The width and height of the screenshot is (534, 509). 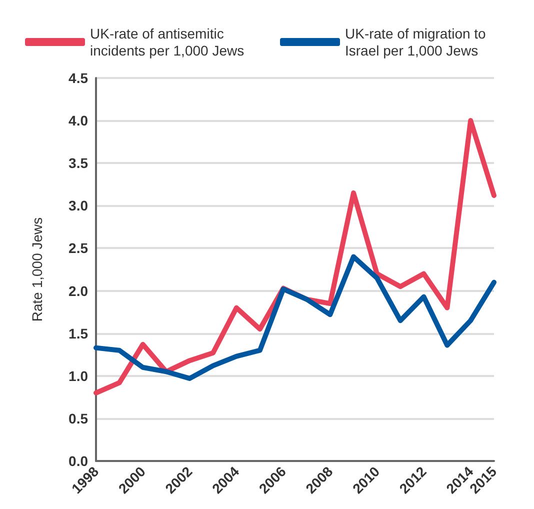 I want to click on y-tick-label: 1.0, so click(x=78, y=376).